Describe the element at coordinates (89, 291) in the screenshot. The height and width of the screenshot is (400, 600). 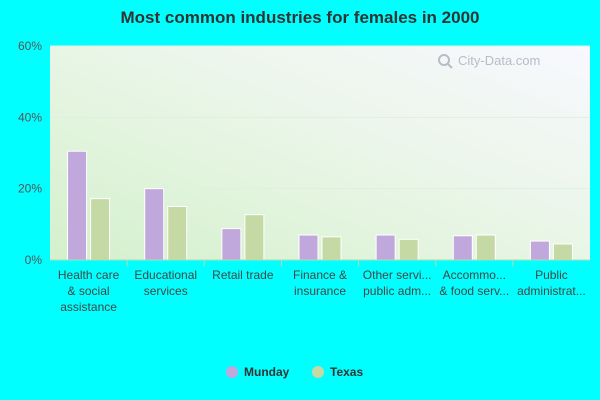
I see `x-tick-label: & social` at that location.